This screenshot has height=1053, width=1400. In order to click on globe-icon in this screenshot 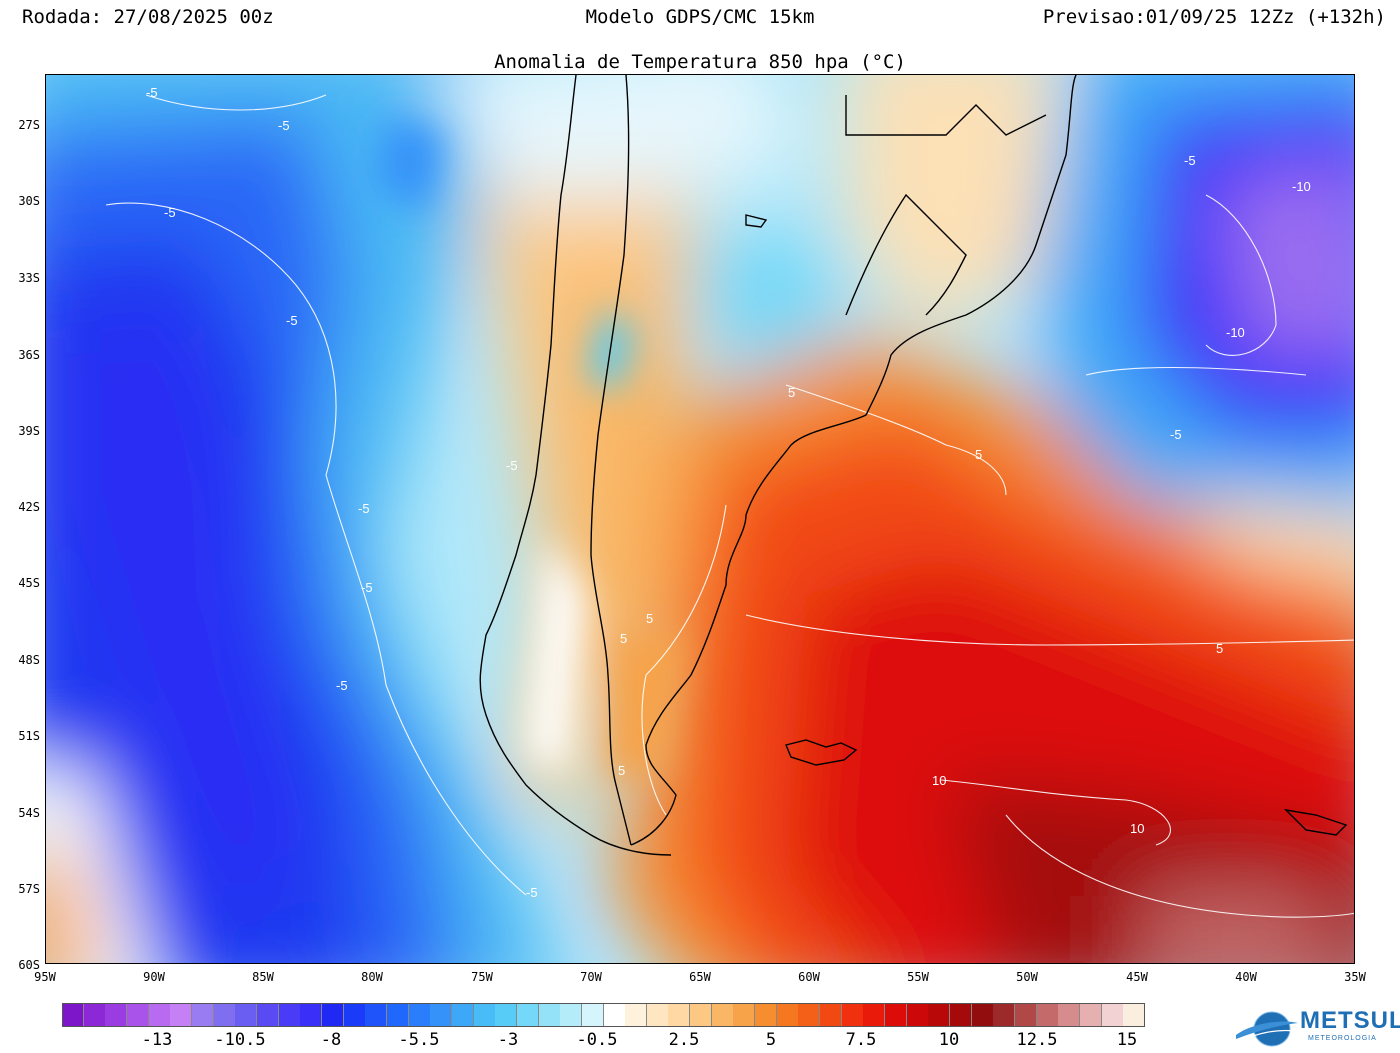, I will do `click(1267, 1029)`.